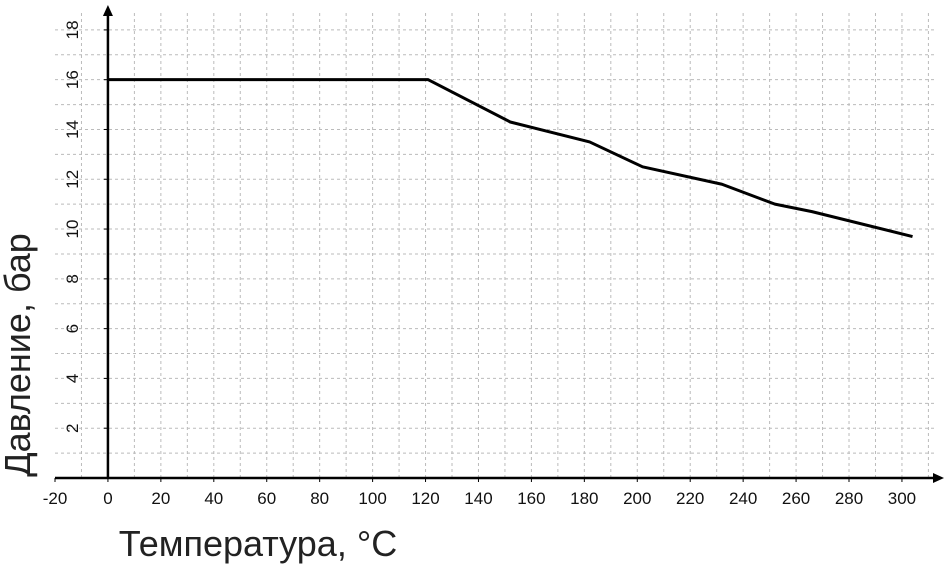 This screenshot has height=576, width=945. I want to click on x-tick-label: 180, so click(584, 498).